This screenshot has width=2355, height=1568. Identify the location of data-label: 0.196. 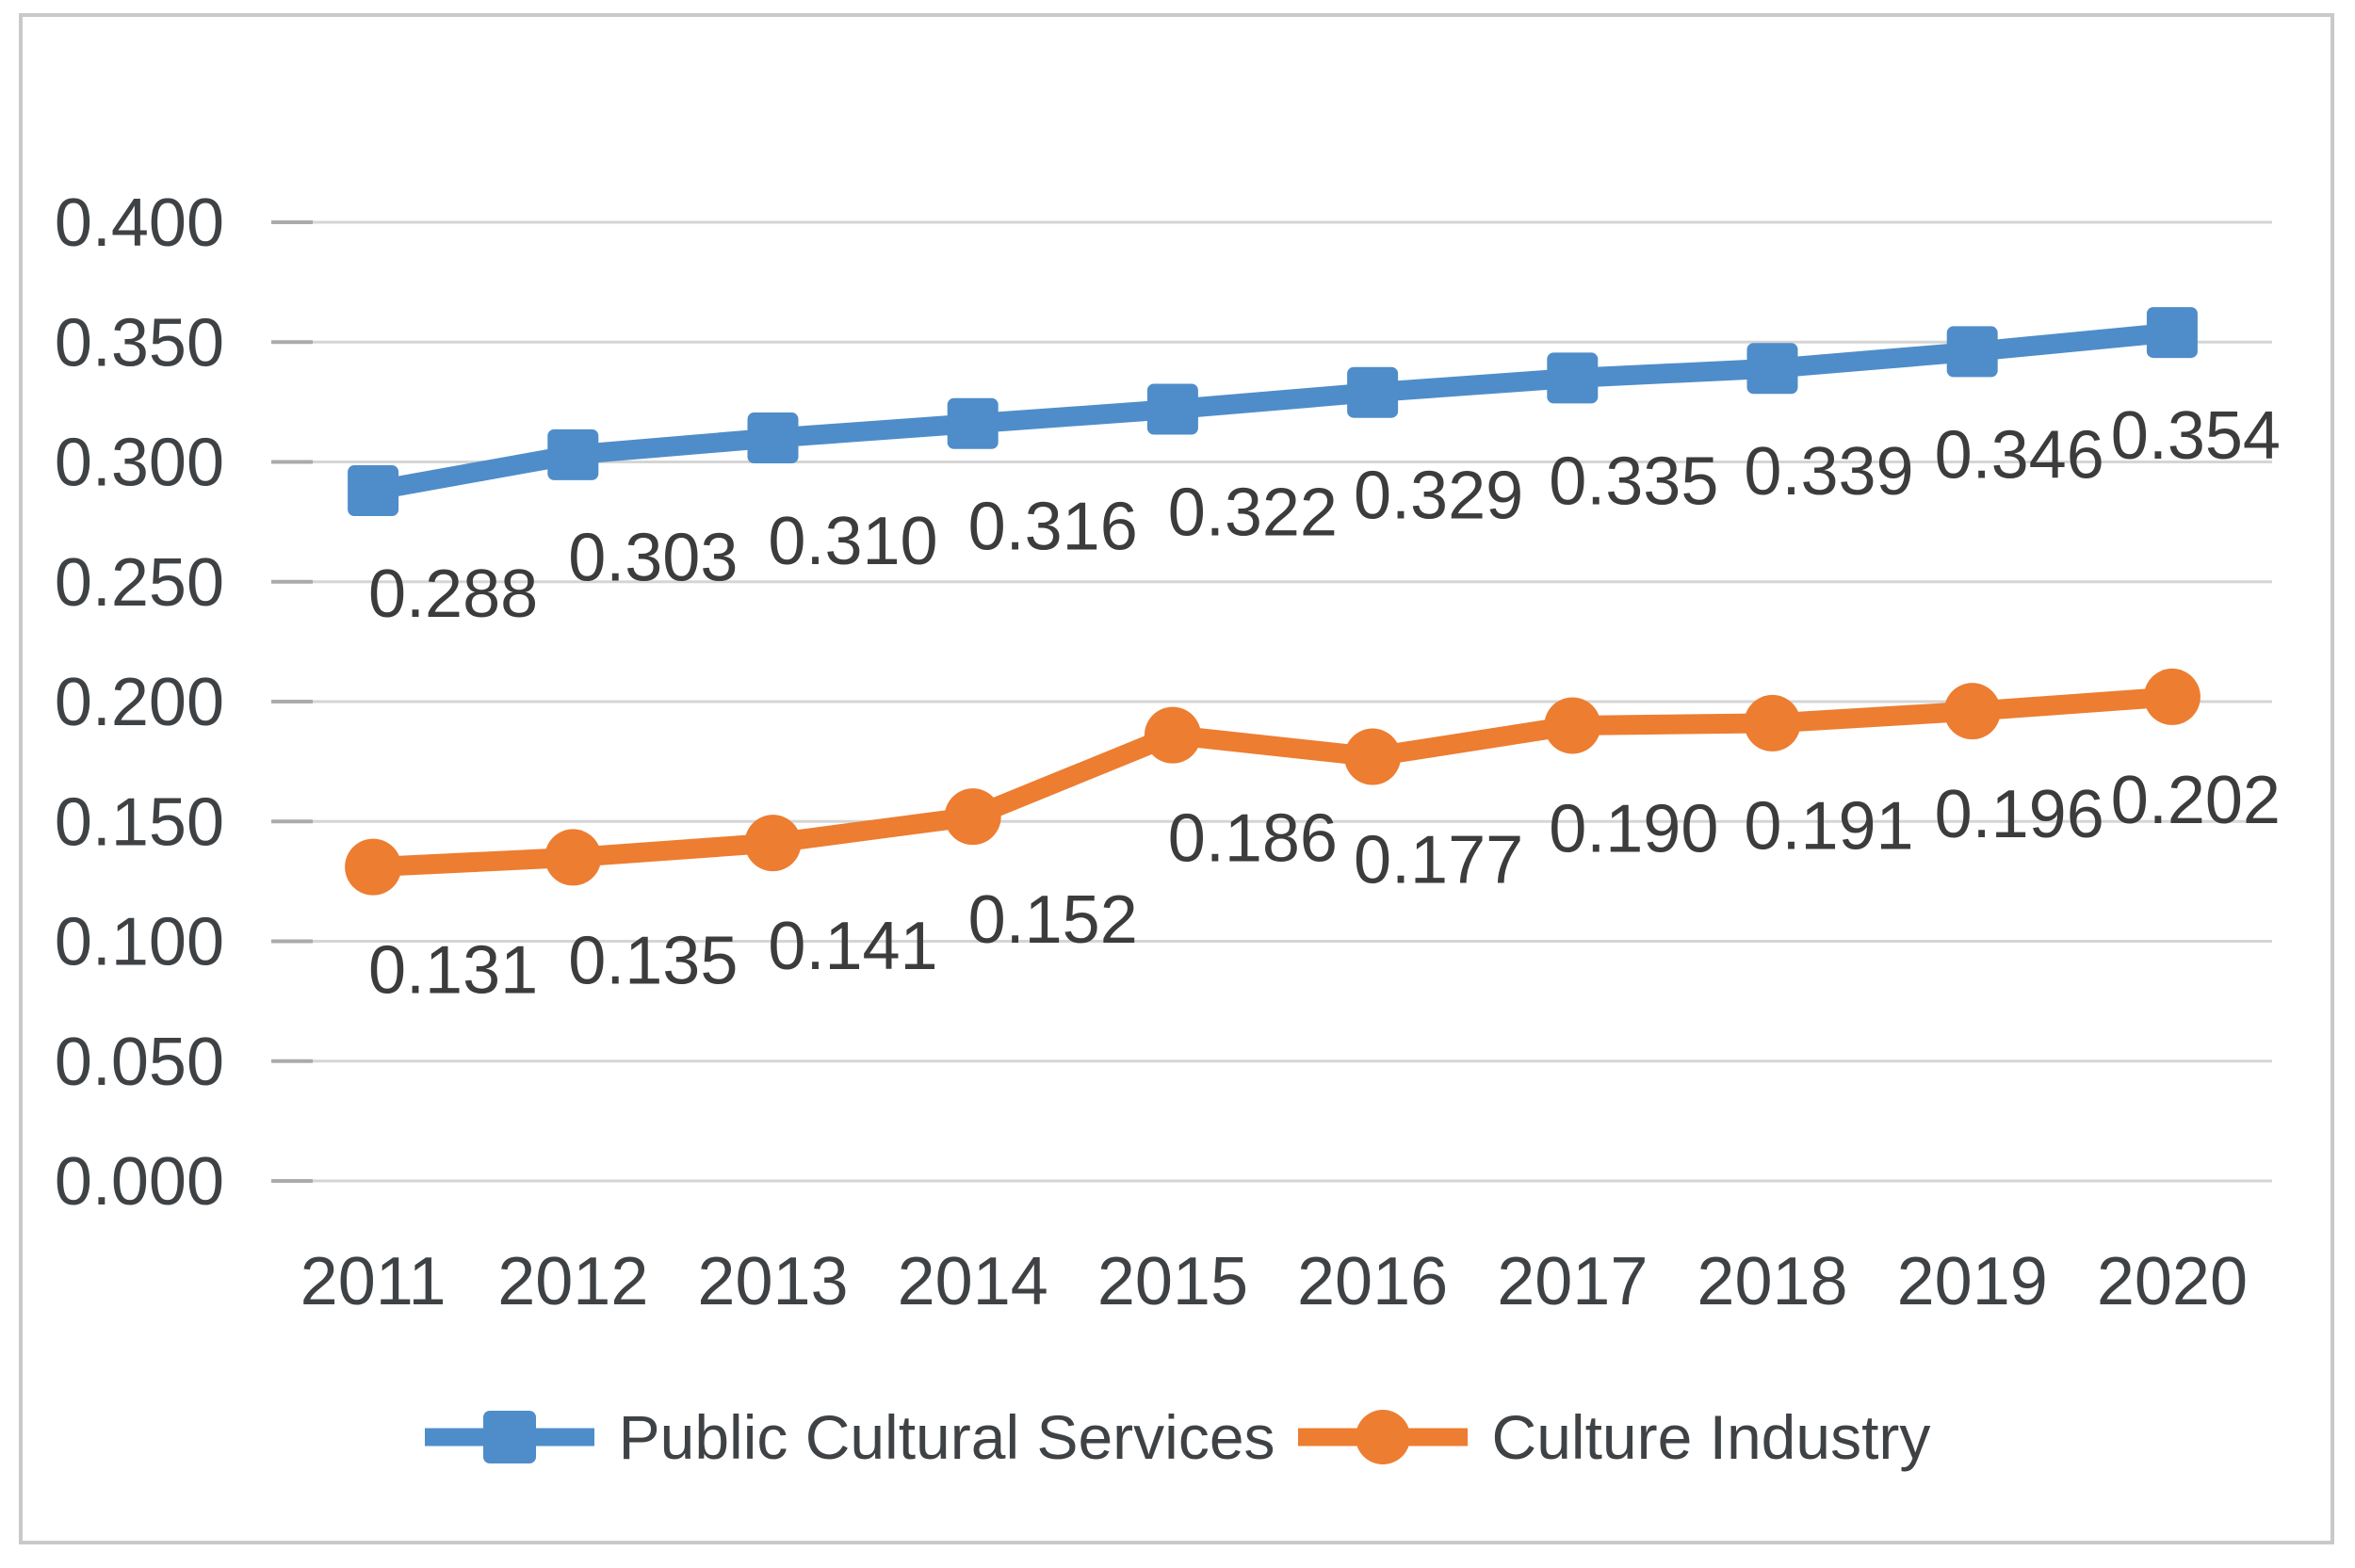
(2019, 814).